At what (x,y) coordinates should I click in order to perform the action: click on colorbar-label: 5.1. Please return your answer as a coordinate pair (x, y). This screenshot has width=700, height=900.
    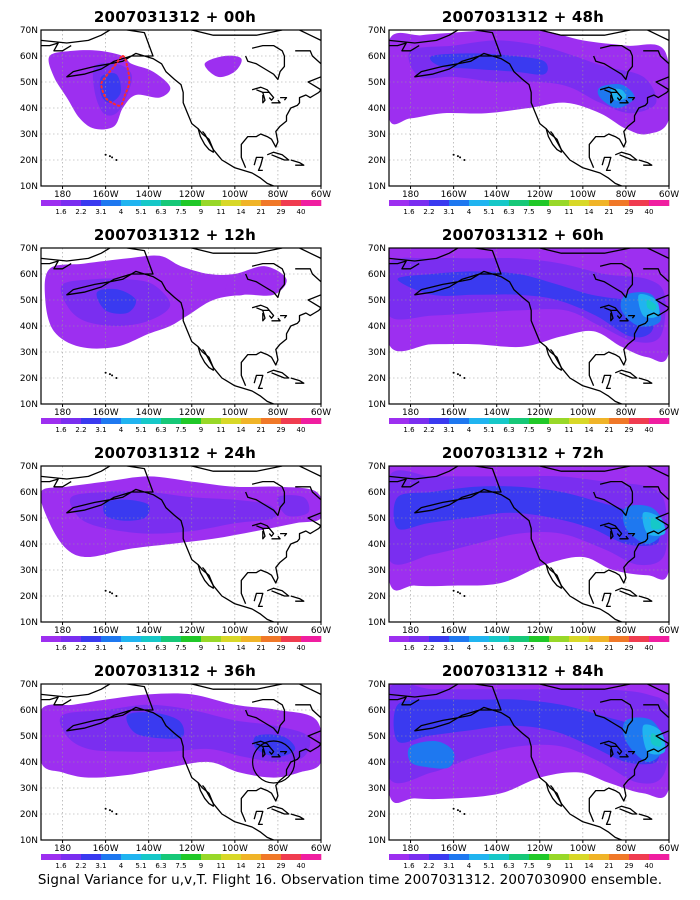
    Looking at the image, I should click on (488, 866).